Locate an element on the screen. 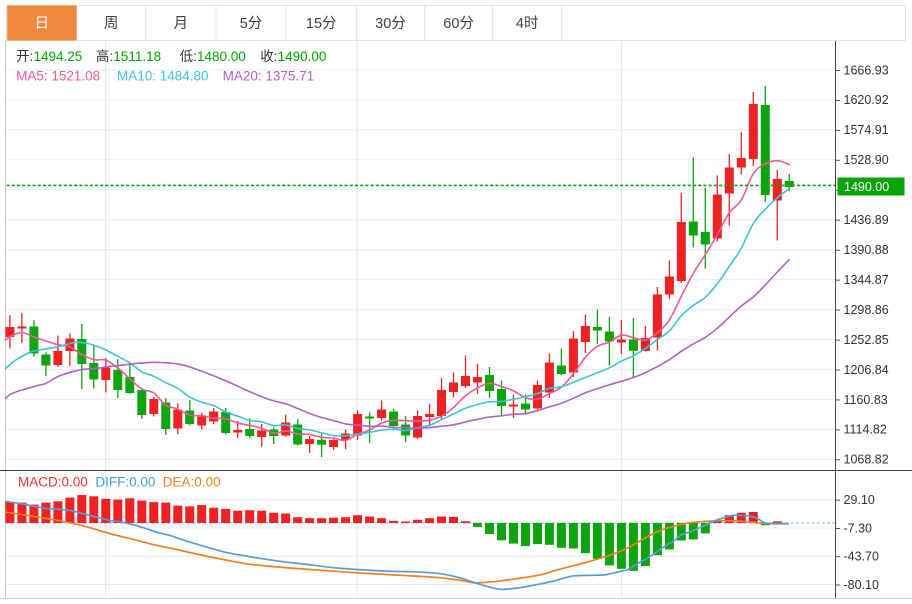 Image resolution: width=912 pixels, height=604 pixels. svg-text: 低: is located at coordinates (188, 56).